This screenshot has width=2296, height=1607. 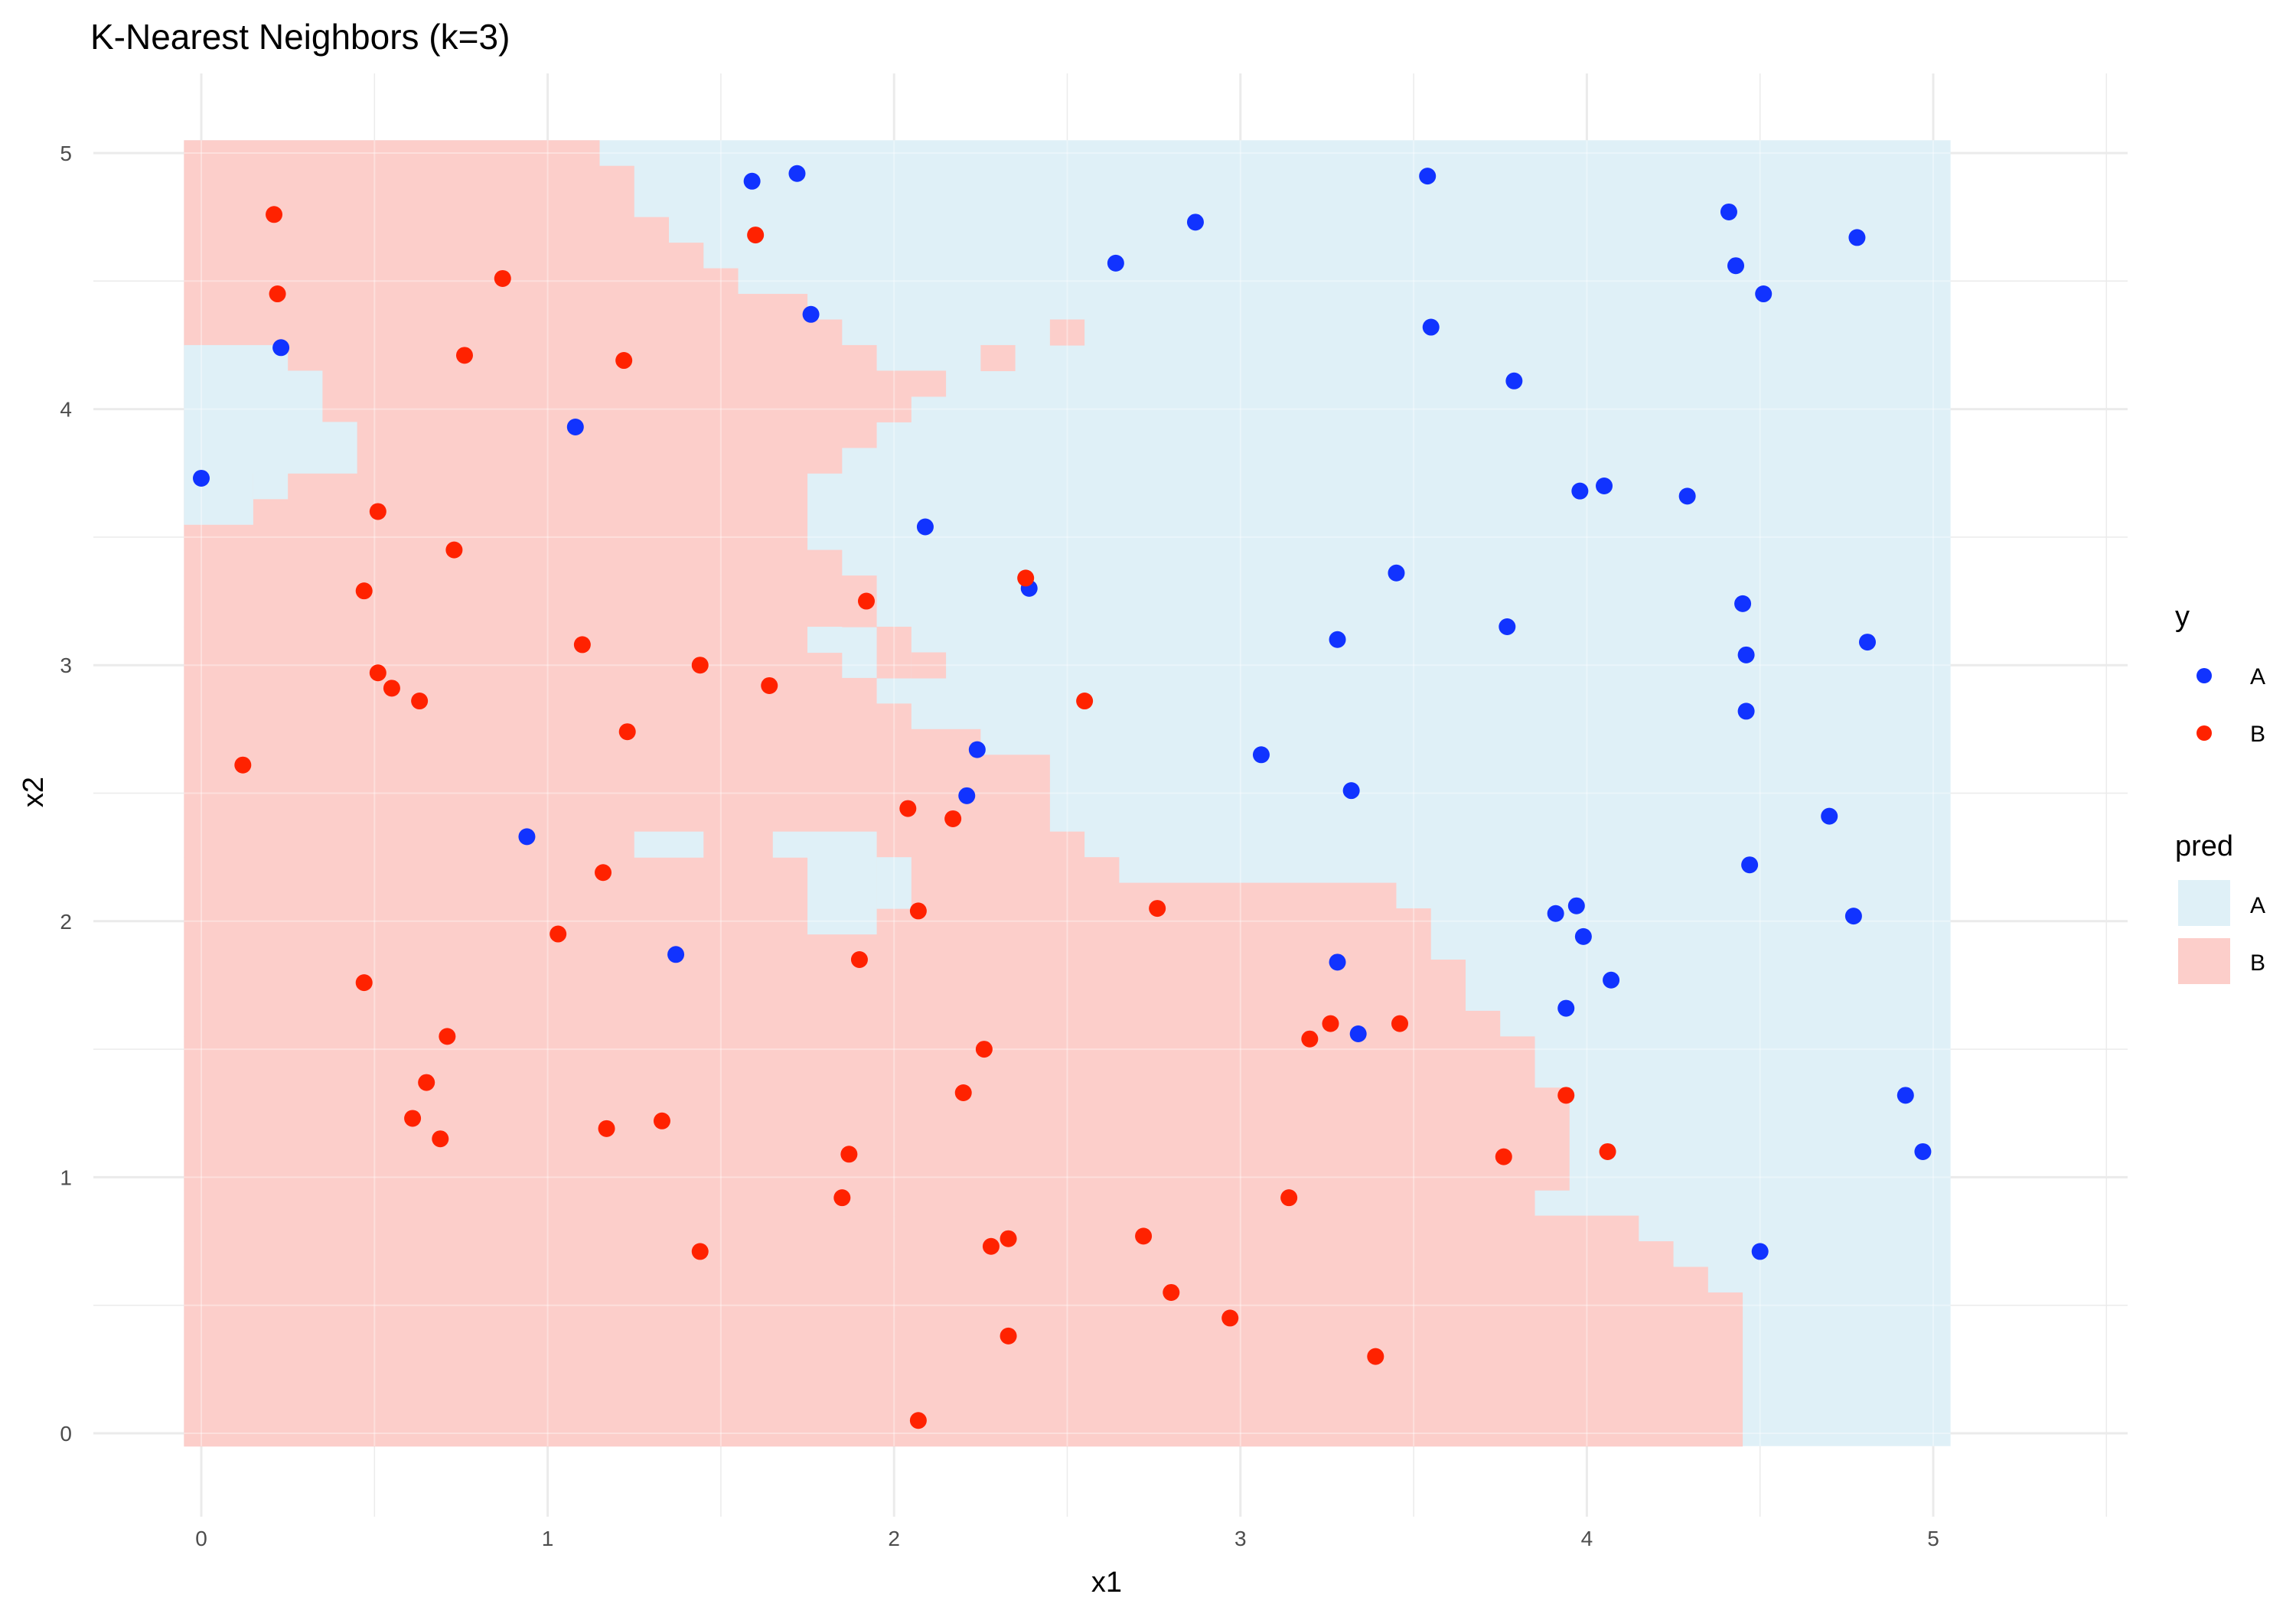 What do you see at coordinates (894, 1538) in the screenshot?
I see `x-tick-label: 2` at bounding box center [894, 1538].